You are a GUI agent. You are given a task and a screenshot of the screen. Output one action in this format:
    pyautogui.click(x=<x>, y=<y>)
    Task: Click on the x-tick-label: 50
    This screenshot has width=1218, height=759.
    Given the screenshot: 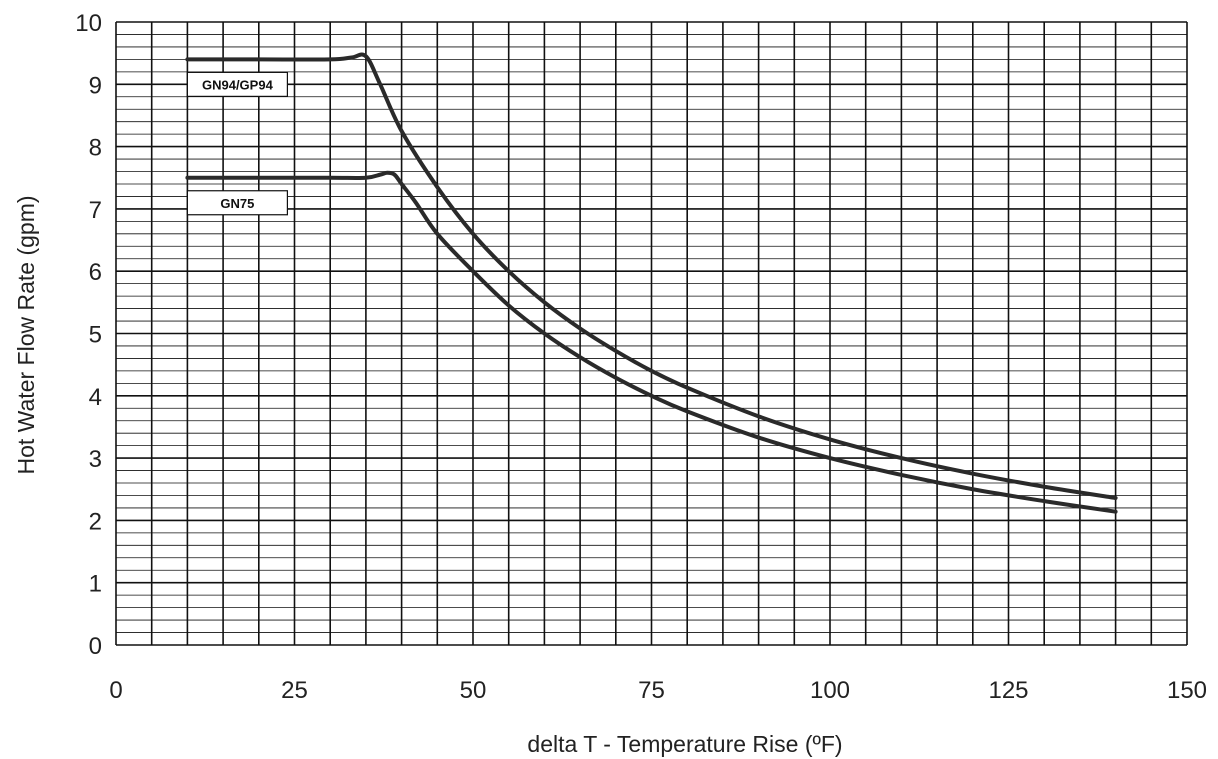 What is the action you would take?
    pyautogui.click(x=473, y=690)
    